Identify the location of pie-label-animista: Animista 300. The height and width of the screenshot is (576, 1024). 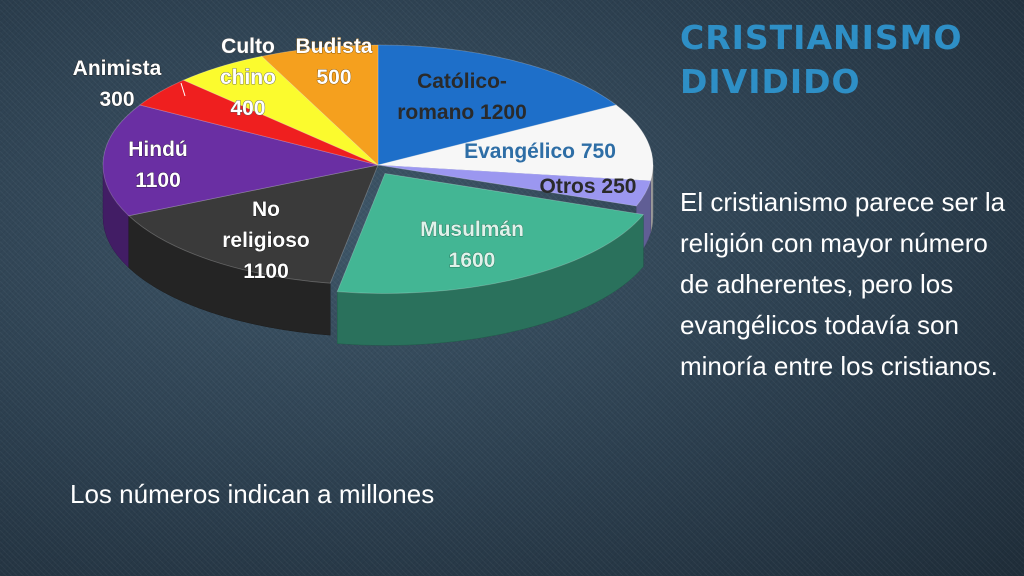
(117, 84).